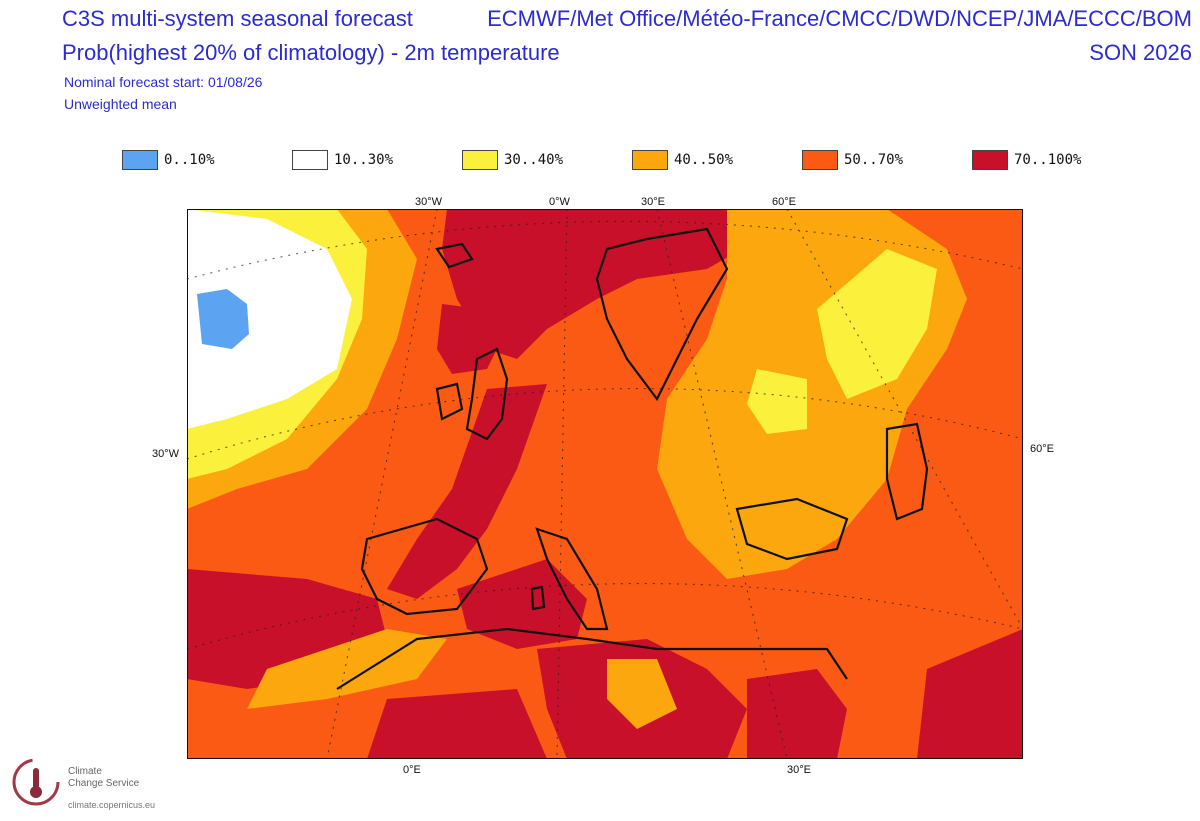 This screenshot has height=821, width=1200. What do you see at coordinates (412, 770) in the screenshot?
I see `bottom-tick-label: 0°E` at bounding box center [412, 770].